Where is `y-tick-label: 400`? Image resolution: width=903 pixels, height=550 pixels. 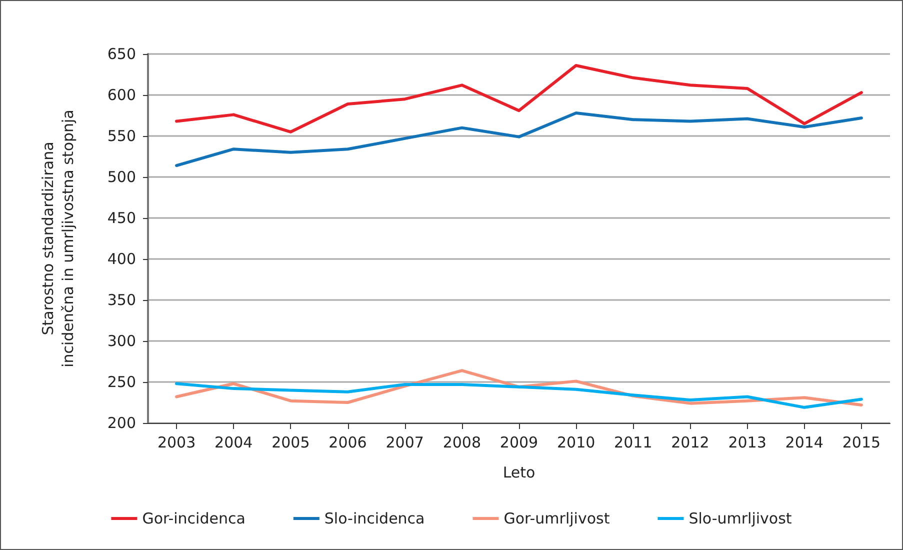
y-tick-label: 400 is located at coordinates (121, 259).